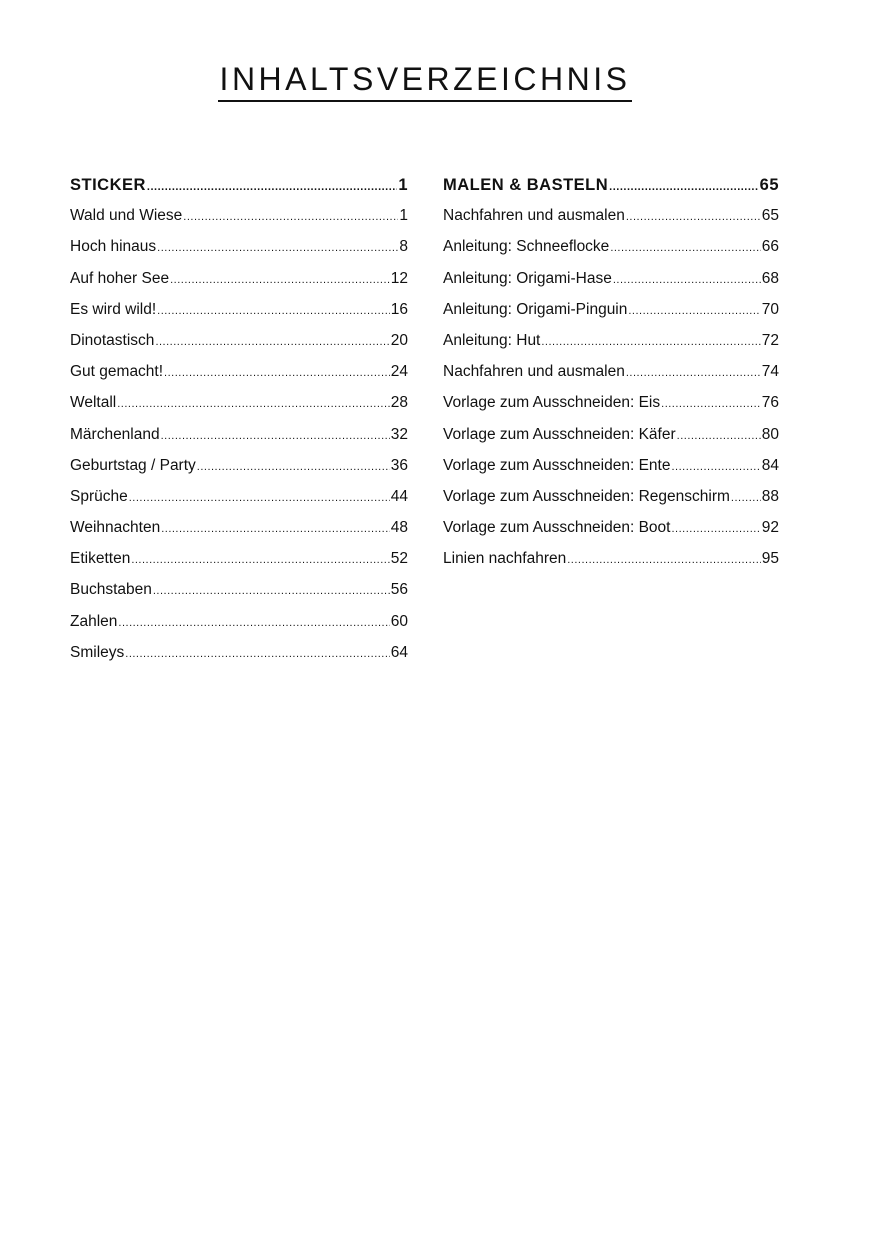 The width and height of the screenshot is (874, 1240). I want to click on toc-entry: Vorlage zum Ausschneiden: Ente 84, so click(611, 472).